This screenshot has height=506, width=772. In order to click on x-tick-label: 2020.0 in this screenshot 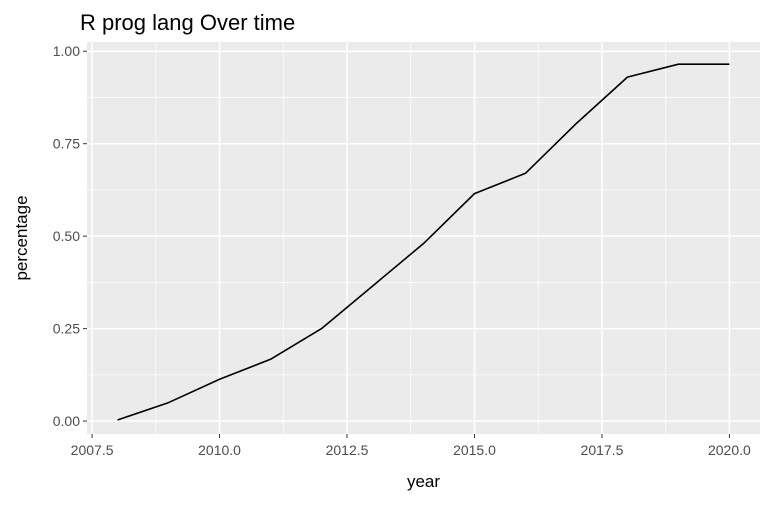, I will do `click(729, 450)`.